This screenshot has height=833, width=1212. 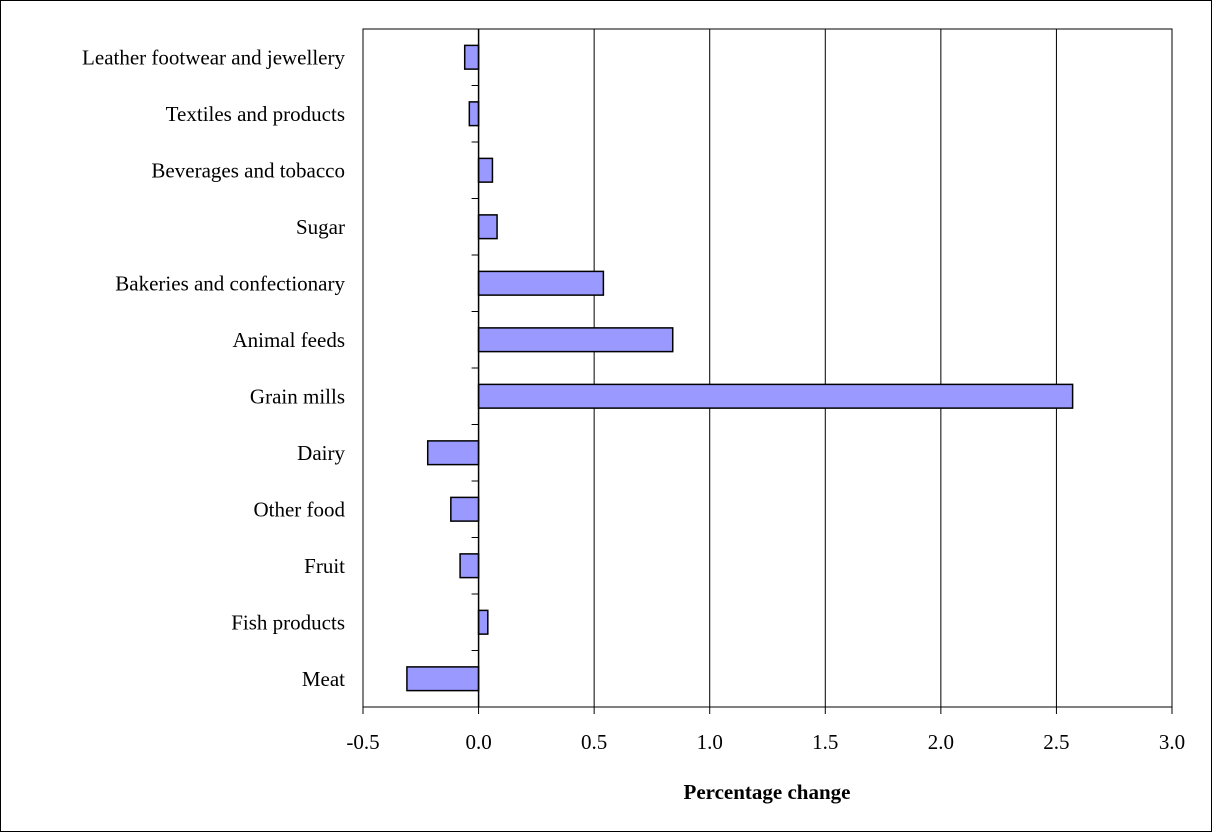 I want to click on category-label: Beverages and tobacco, so click(x=248, y=170).